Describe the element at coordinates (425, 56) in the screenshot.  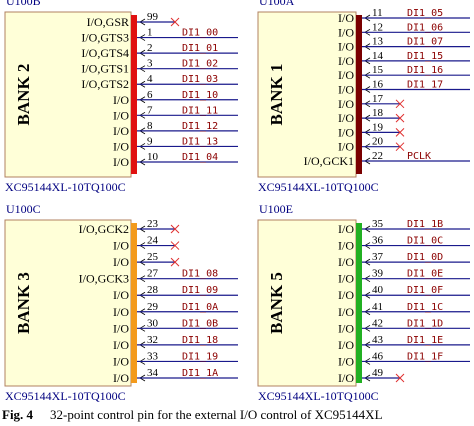
I see `net-label: DI1_15` at that location.